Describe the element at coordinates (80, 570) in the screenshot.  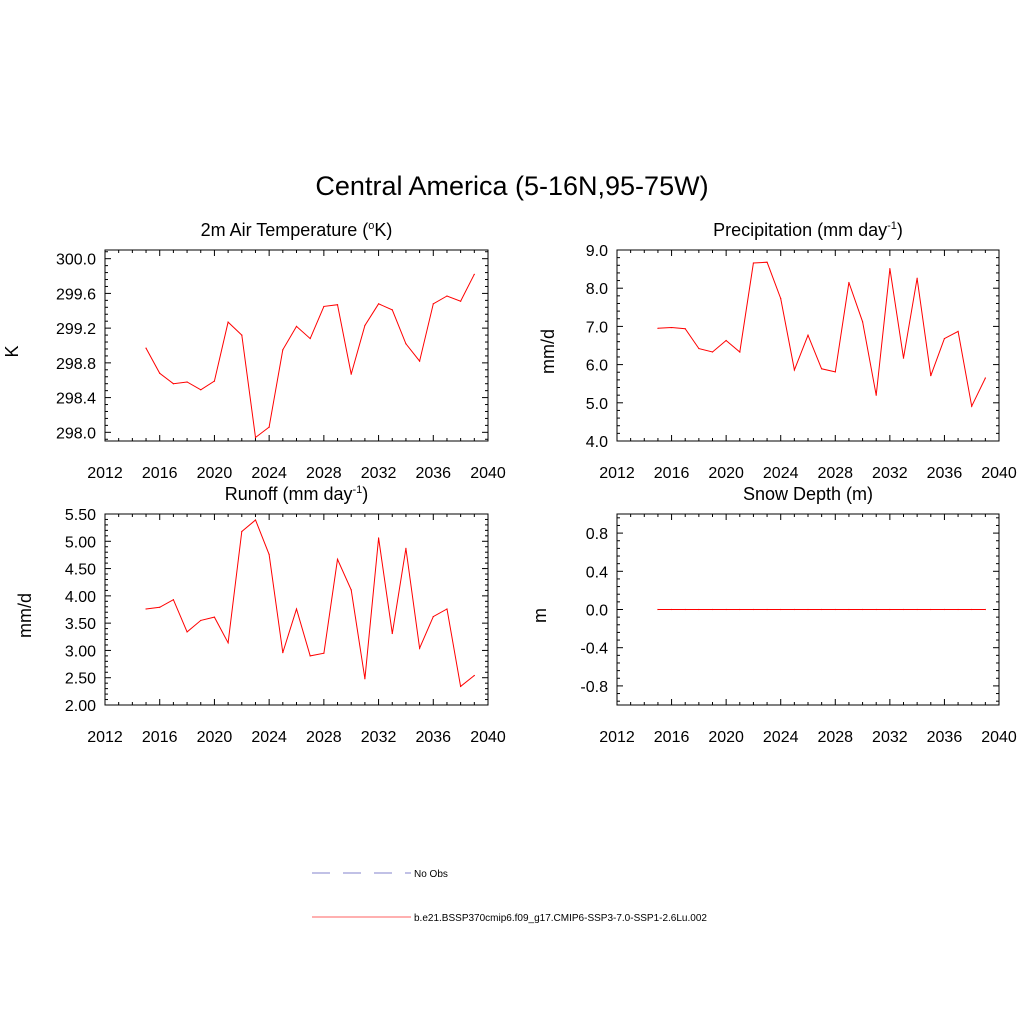
I see `y-tick-label: 4.50` at that location.